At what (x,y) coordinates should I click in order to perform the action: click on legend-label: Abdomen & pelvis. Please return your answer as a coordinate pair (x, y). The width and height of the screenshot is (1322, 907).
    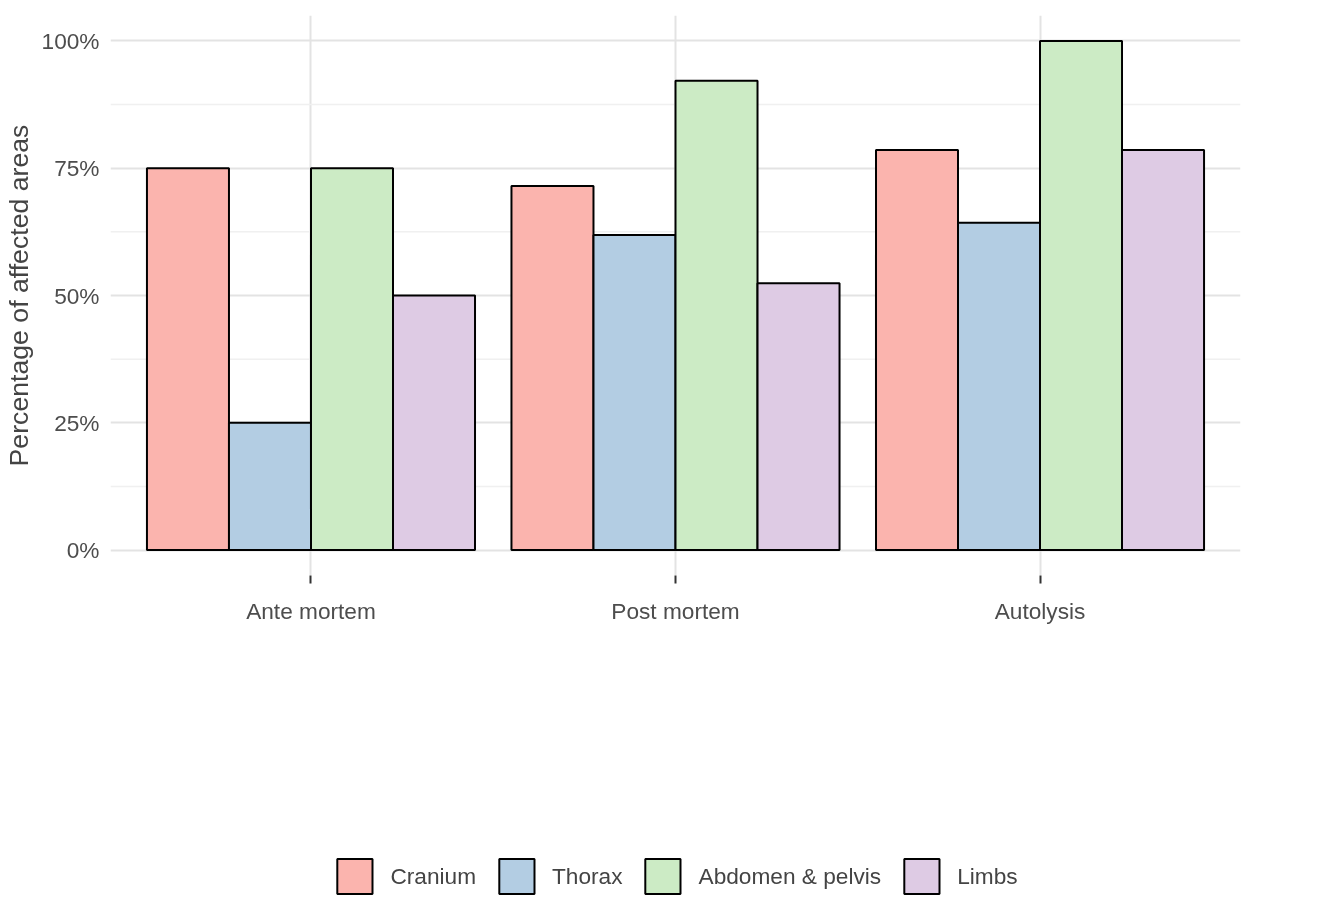
    Looking at the image, I should click on (790, 876).